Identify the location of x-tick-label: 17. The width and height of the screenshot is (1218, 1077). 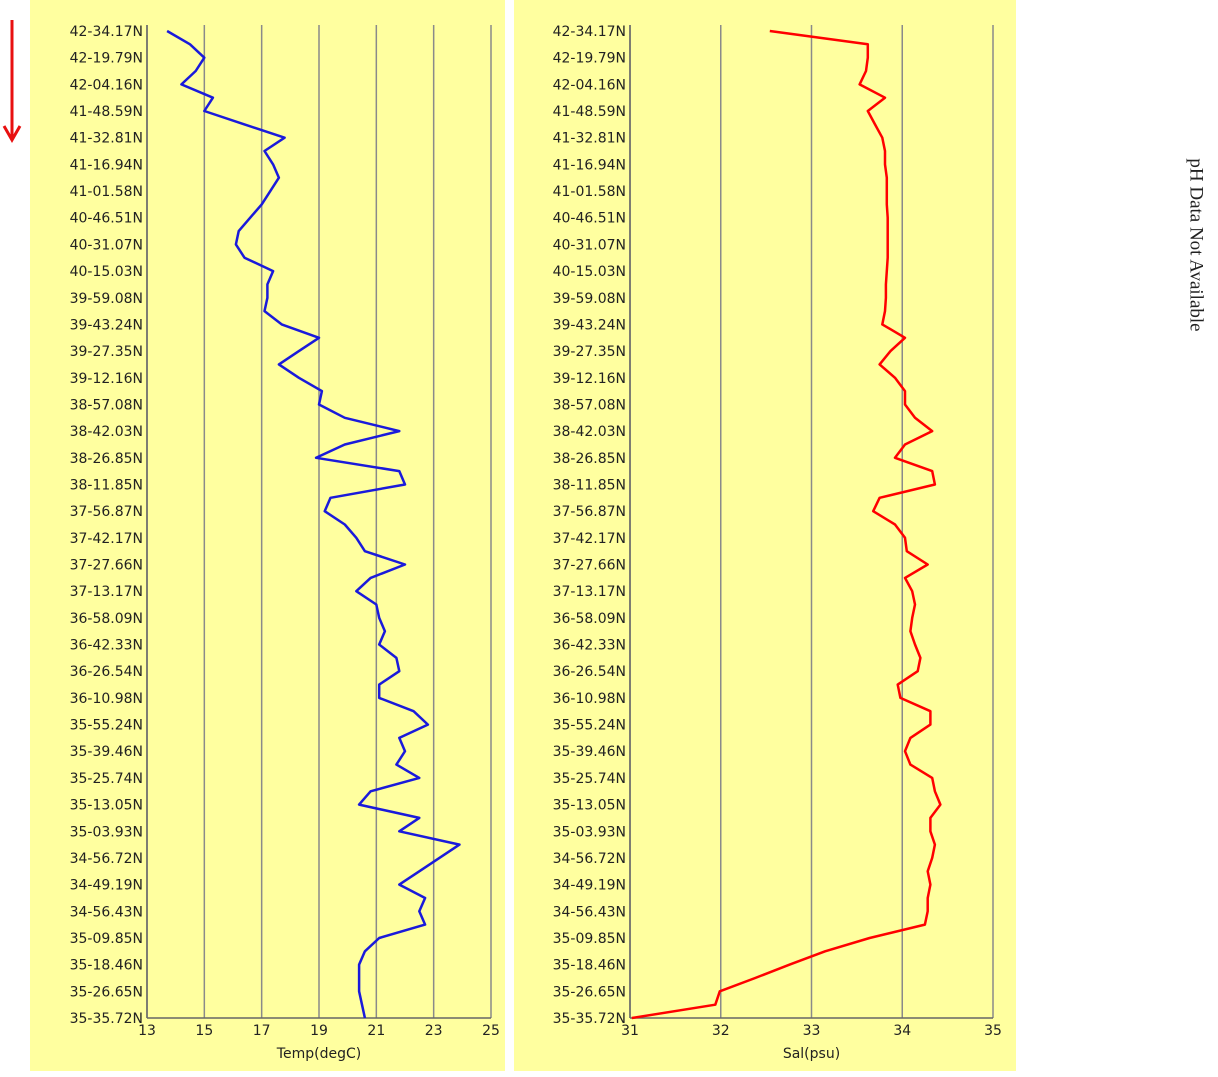
(262, 1031).